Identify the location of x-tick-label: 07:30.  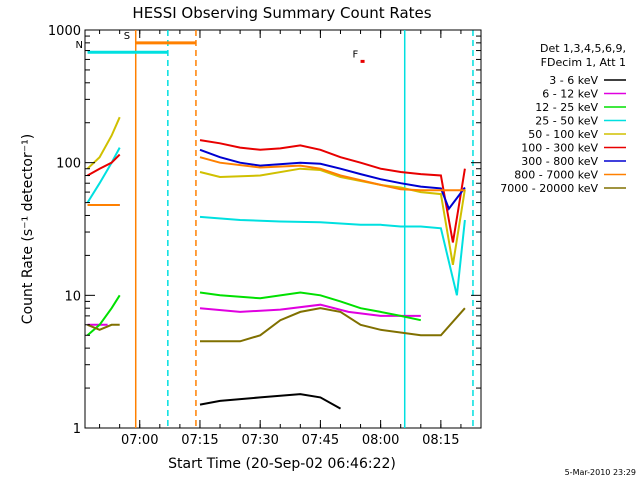
(259, 440).